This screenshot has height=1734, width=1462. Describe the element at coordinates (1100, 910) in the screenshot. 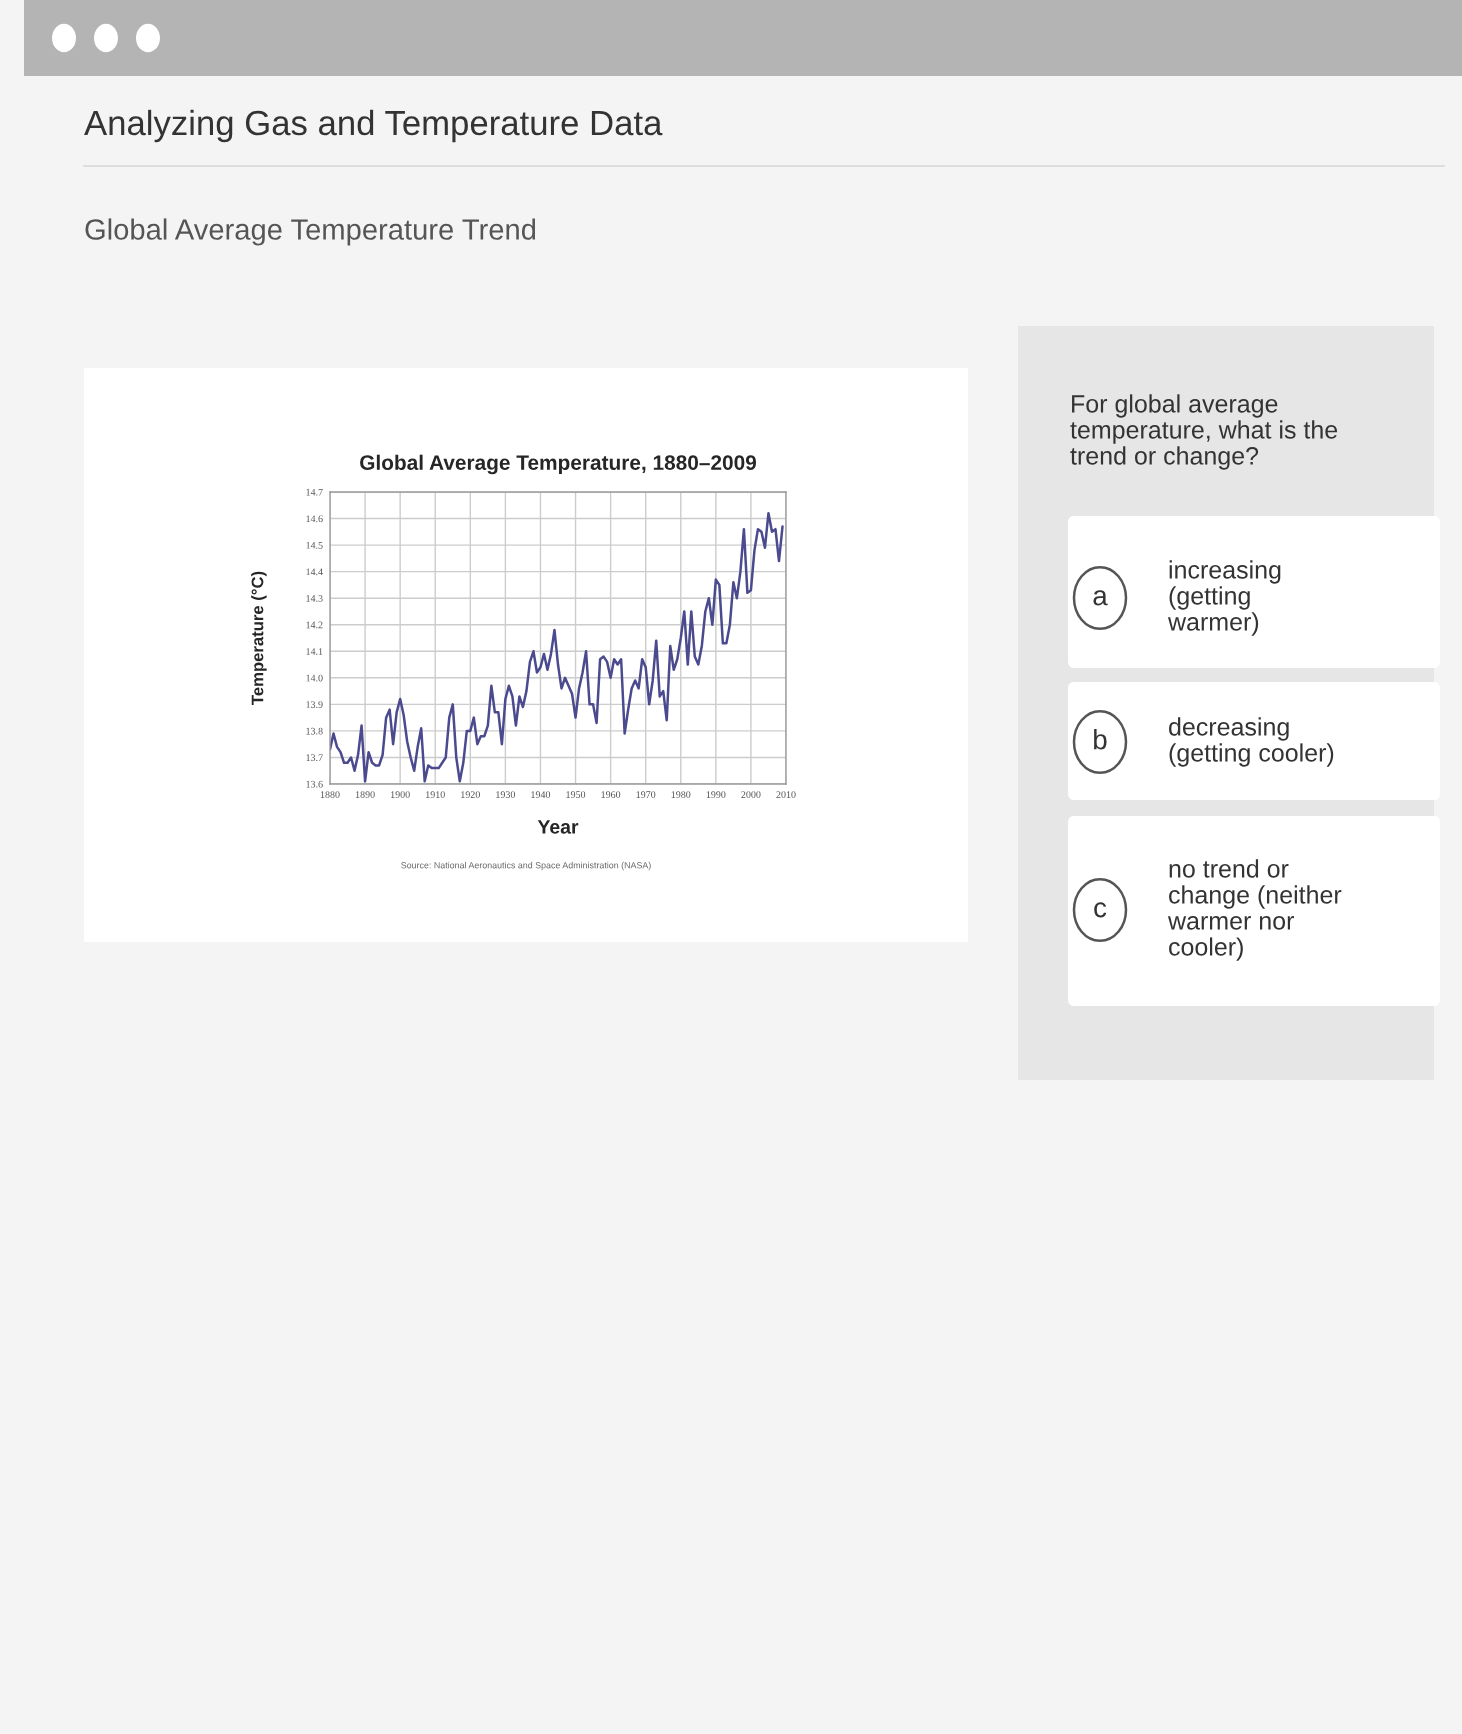

I see `text: c` at that location.